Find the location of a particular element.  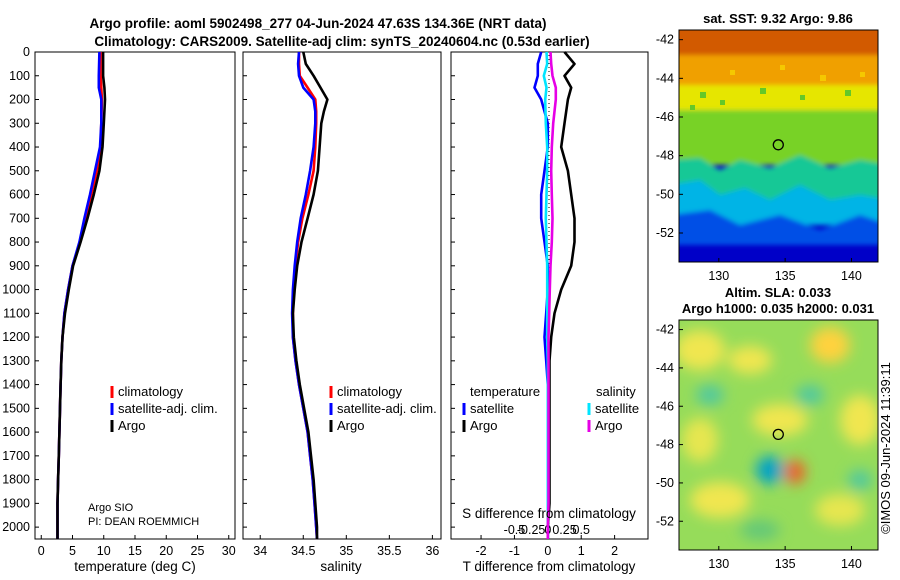

x-tick-label: 34.5 is located at coordinates (303, 551).